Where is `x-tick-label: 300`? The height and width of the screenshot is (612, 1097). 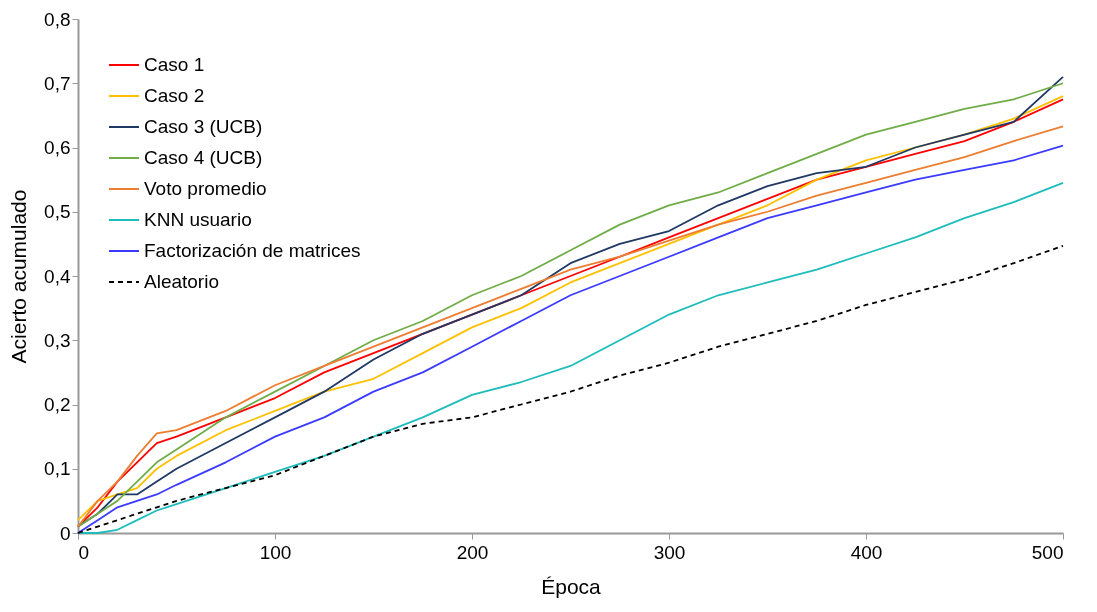
x-tick-label: 300 is located at coordinates (669, 552).